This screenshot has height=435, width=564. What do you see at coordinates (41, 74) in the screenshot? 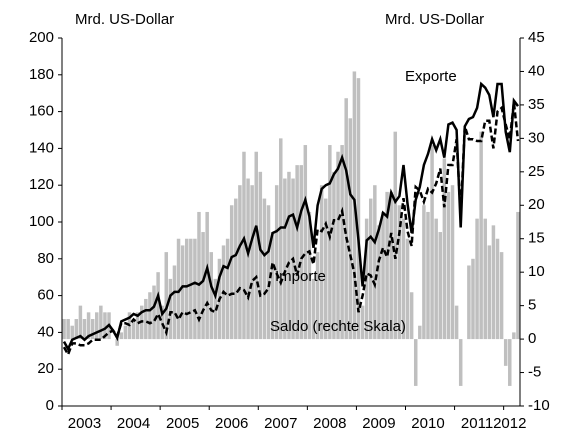
I see `y-tick-label: 180` at bounding box center [41, 74].